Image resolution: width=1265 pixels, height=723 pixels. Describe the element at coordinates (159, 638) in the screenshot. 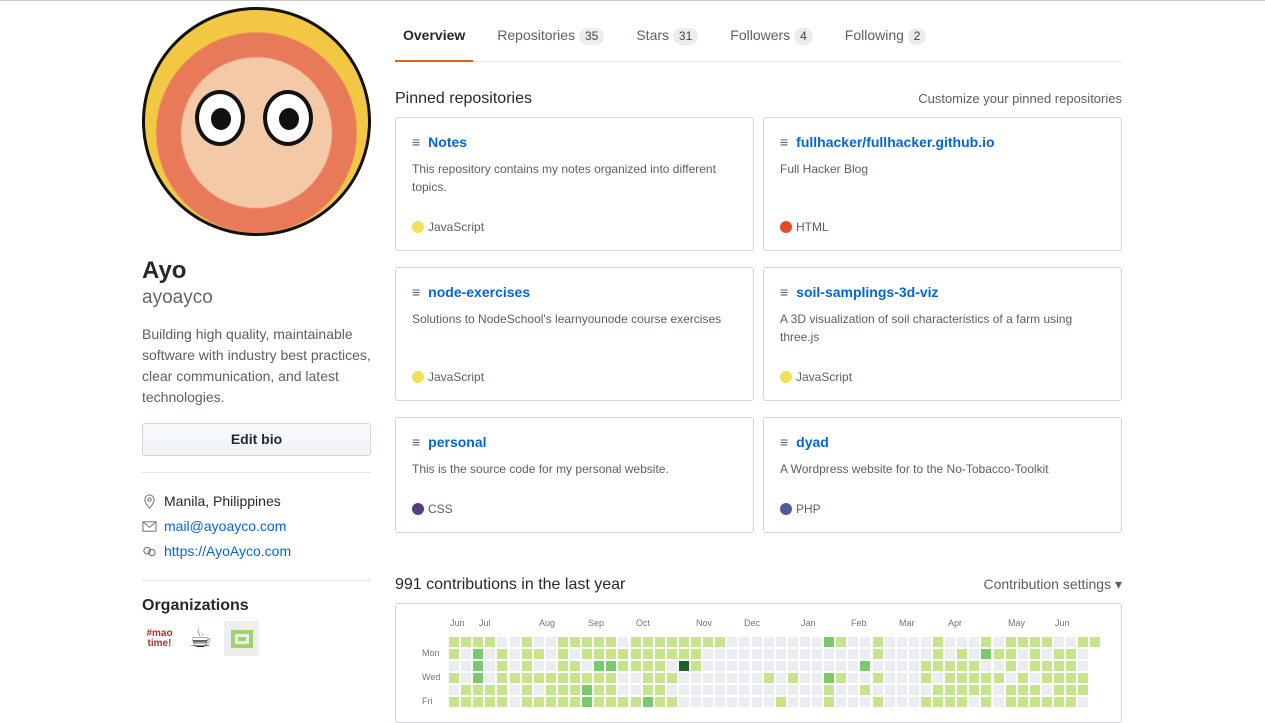

I see `org-mao-time: #mao time!` at that location.